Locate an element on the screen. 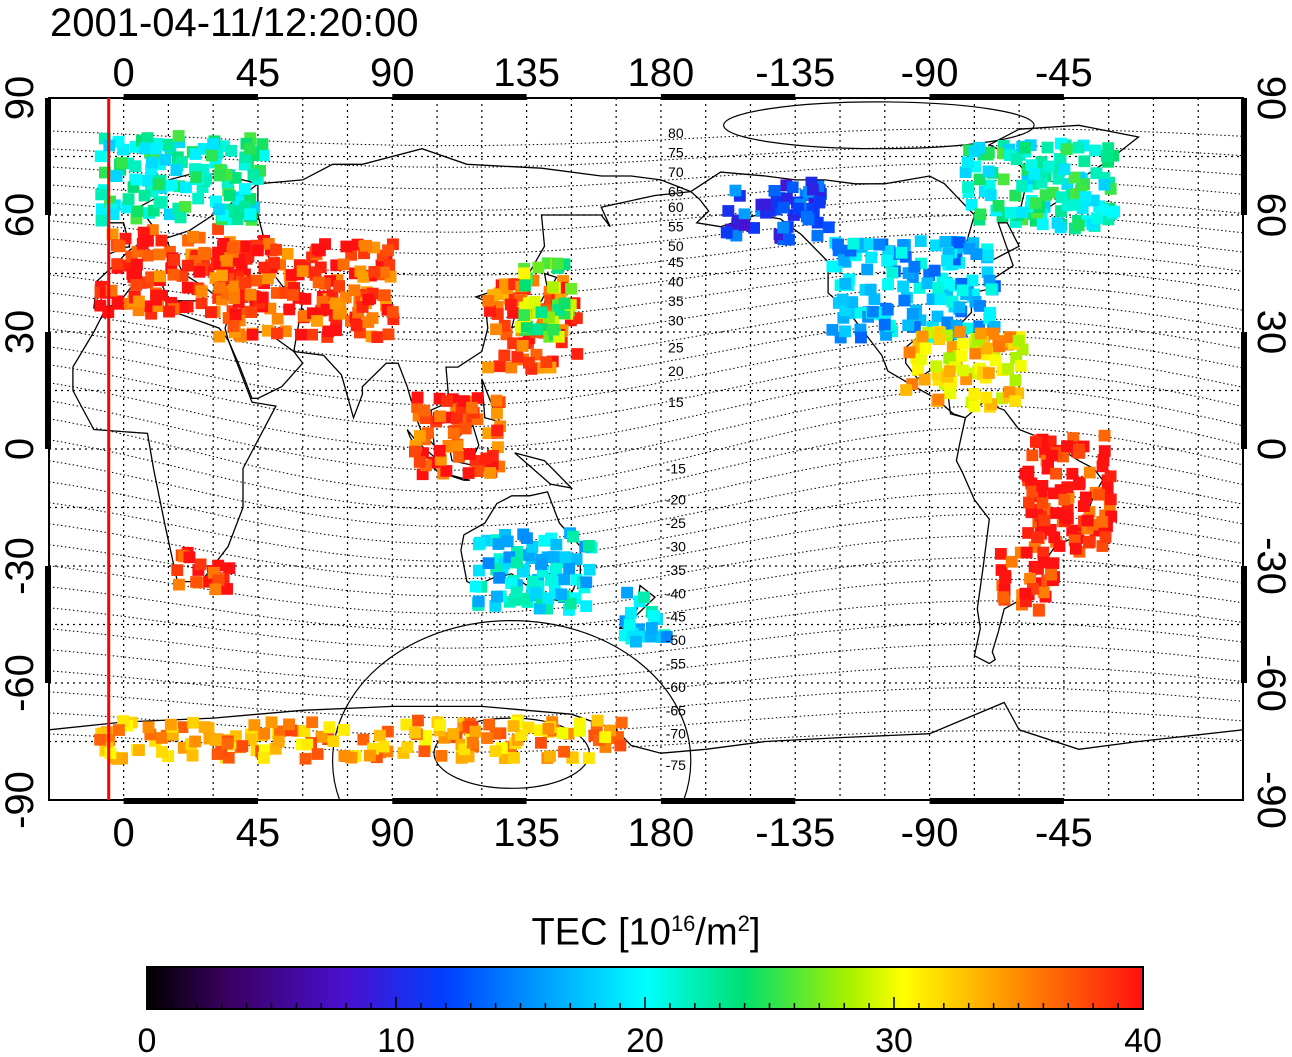 This screenshot has width=1292, height=1057. contour-label: -65 is located at coordinates (676, 710).